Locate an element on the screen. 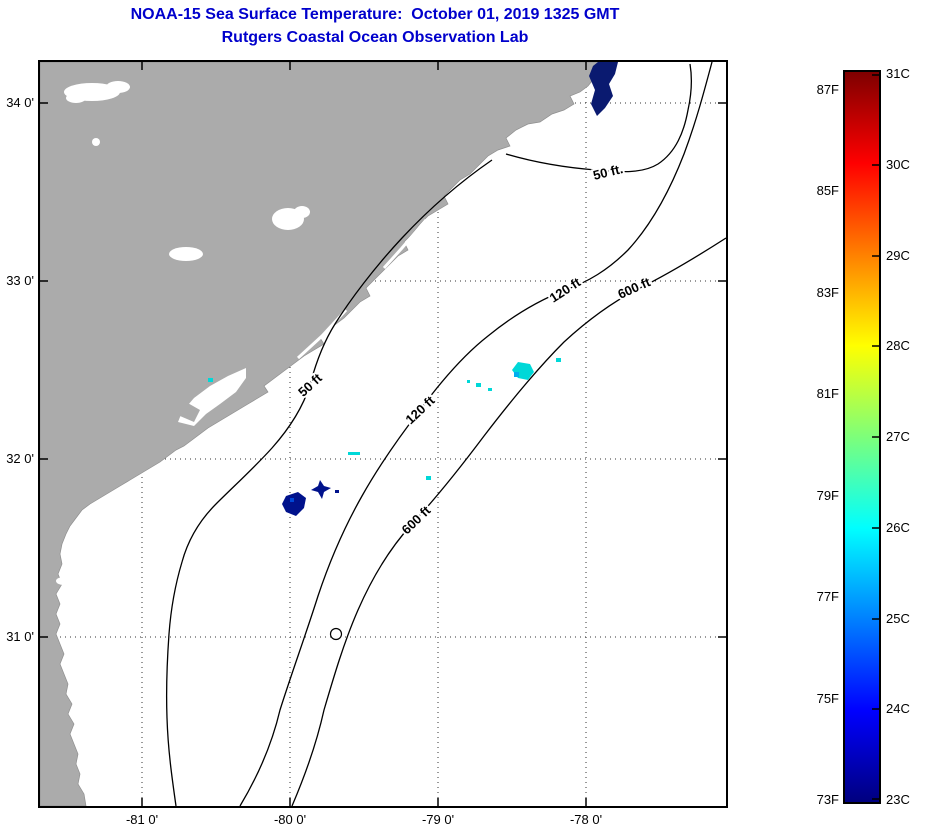  cape-estuary-dark-water is located at coordinates (603, 89).